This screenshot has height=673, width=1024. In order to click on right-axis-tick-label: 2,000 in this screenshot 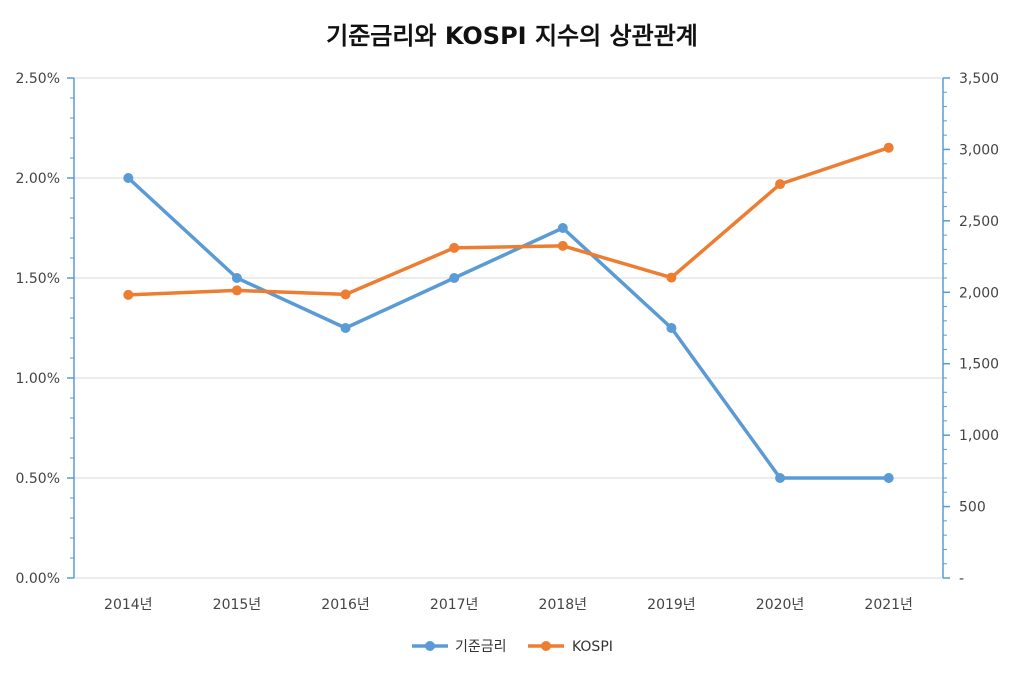, I will do `click(979, 293)`.